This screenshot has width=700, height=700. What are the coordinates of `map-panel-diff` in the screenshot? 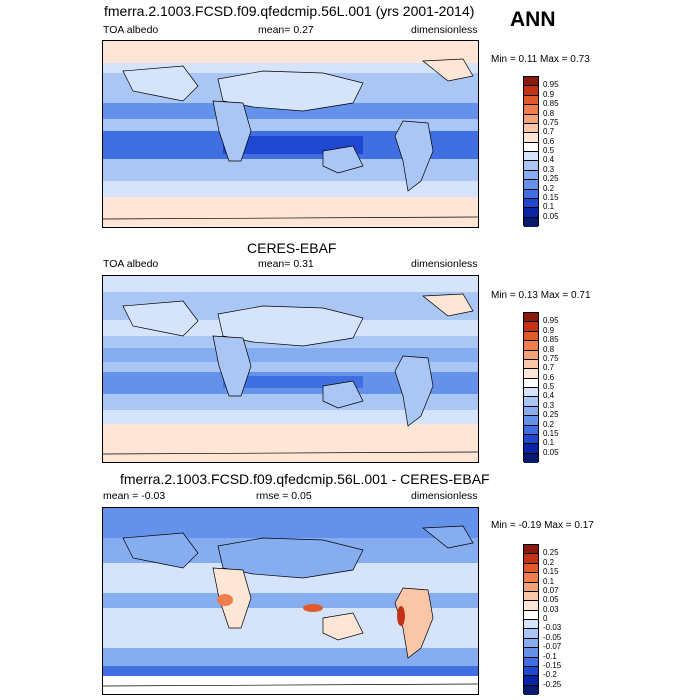 It's located at (290, 601).